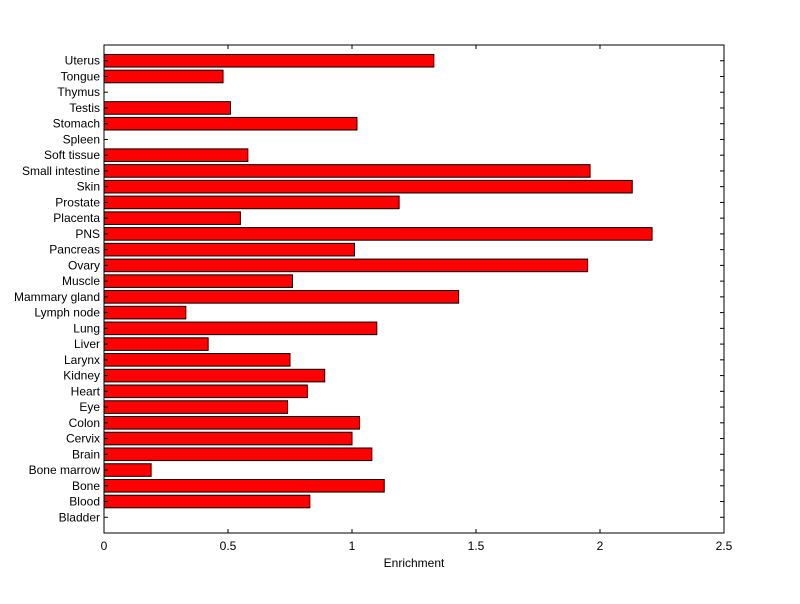 This screenshot has height=604, width=800. What do you see at coordinates (82, 61) in the screenshot?
I see `y-tick-label: Uterus` at bounding box center [82, 61].